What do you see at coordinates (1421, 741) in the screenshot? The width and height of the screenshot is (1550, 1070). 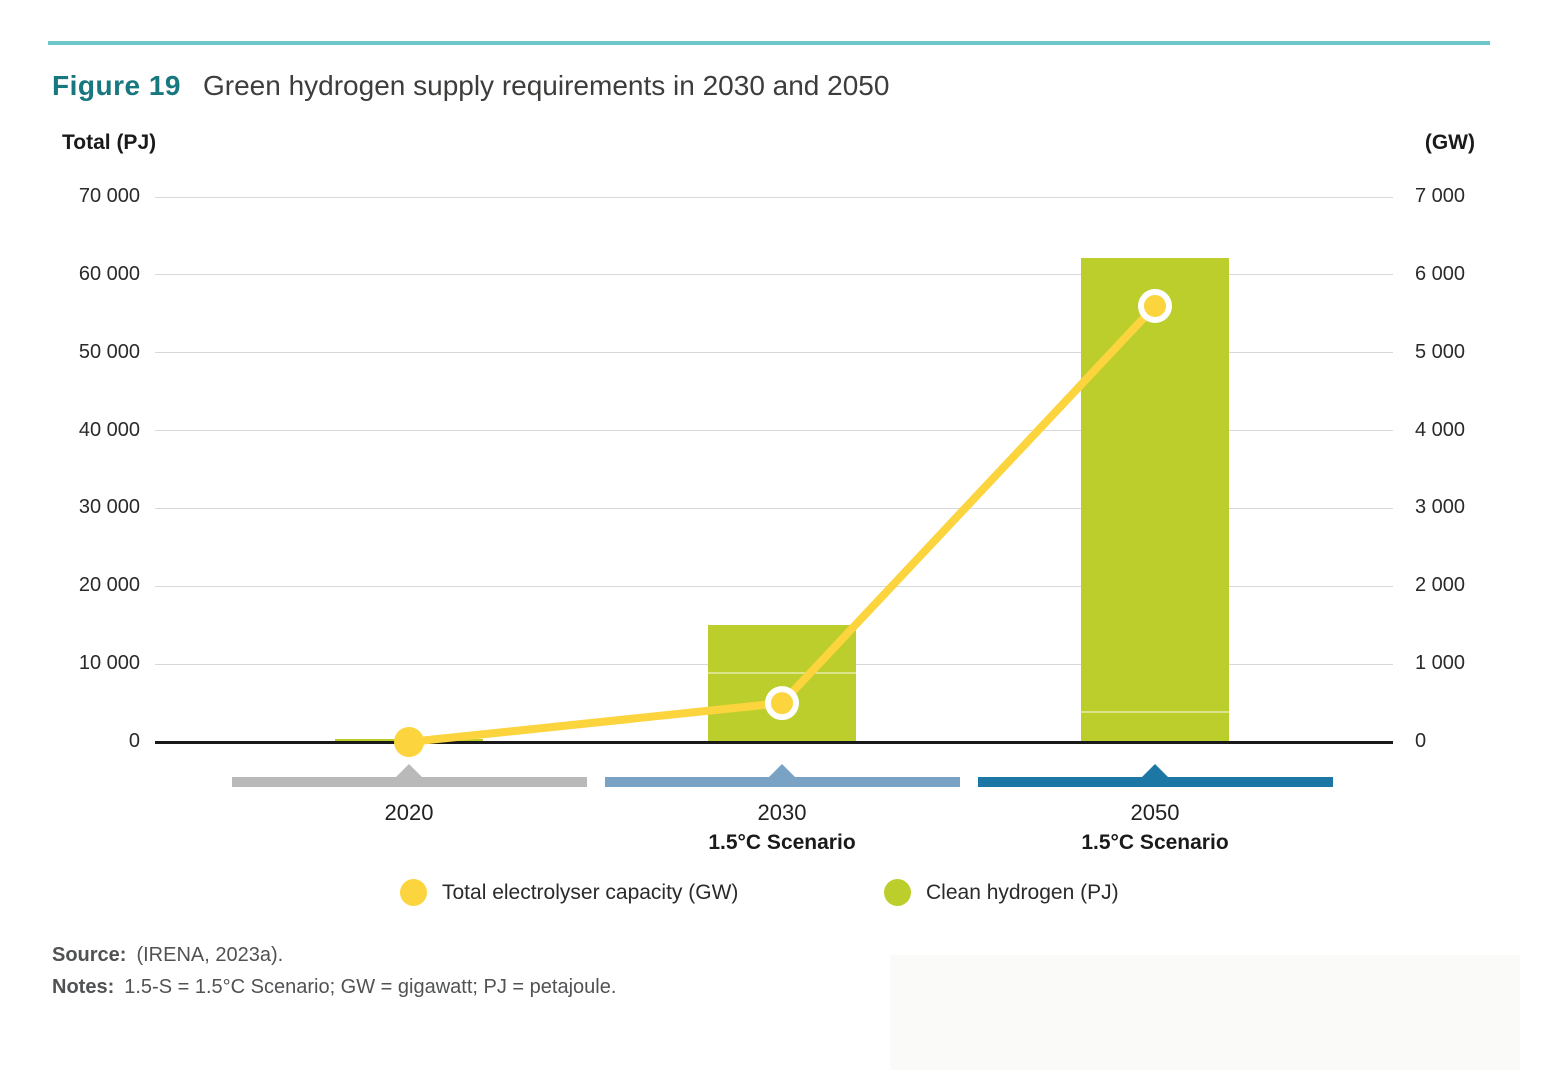 I see `y-axis-tick-label-right: 0` at bounding box center [1421, 741].